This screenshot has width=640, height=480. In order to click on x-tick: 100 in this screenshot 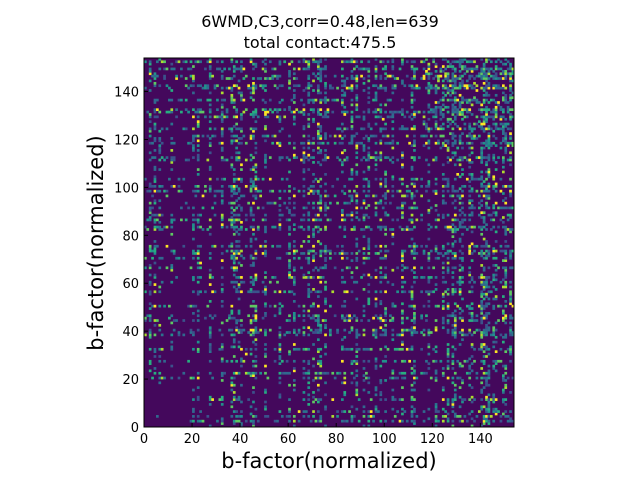, I will do `click(384, 435)`.